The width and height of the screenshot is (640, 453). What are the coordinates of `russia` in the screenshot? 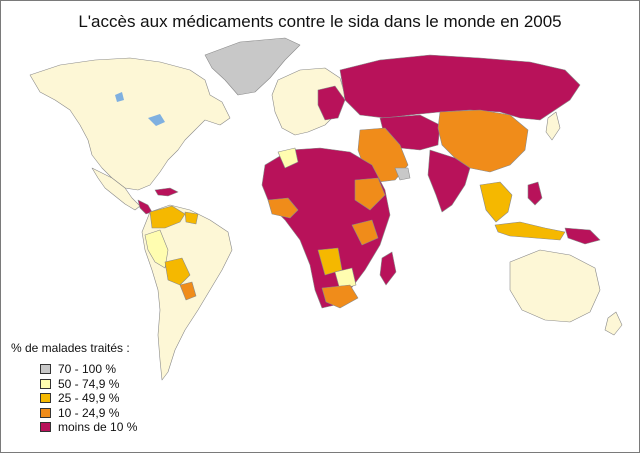 It's located at (460, 87).